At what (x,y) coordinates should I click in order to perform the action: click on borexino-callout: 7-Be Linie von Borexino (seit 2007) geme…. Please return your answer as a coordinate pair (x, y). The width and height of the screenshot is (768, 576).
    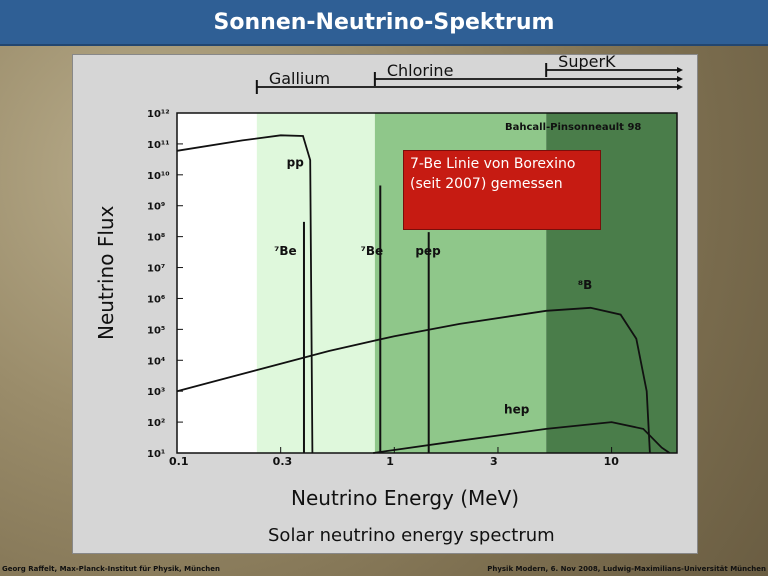
    Looking at the image, I should click on (502, 190).